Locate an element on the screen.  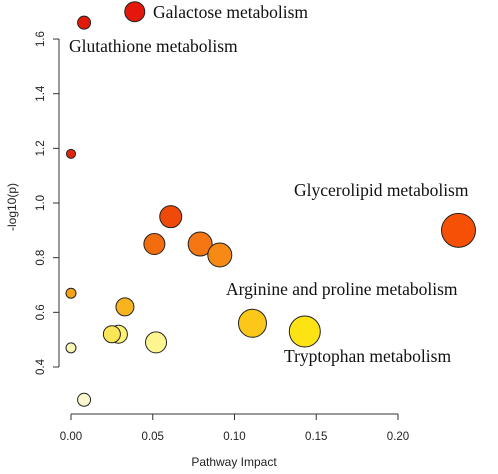
annotation-galactose: Galactose metabolism is located at coordinates (230, 12).